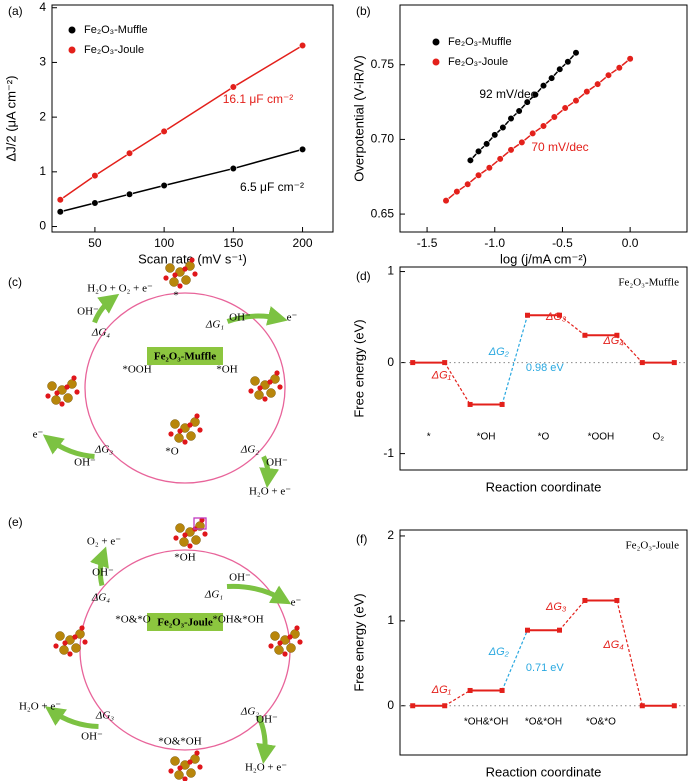 This screenshot has height=781, width=698. Describe the element at coordinates (120, 289) in the screenshot. I see `product-label: H₂O + O₂ + e⁻` at that location.